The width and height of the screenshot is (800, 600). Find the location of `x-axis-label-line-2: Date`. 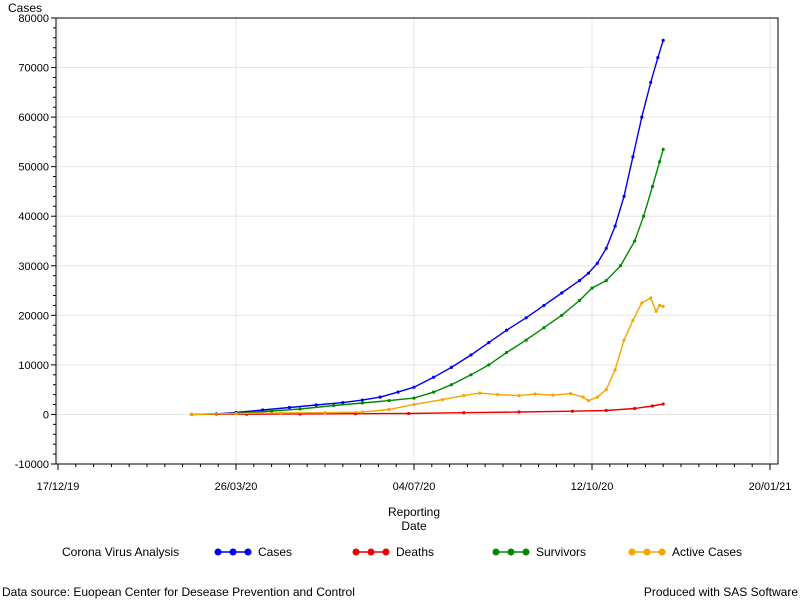

x-axis-label-line-2: Date is located at coordinates (414, 526).